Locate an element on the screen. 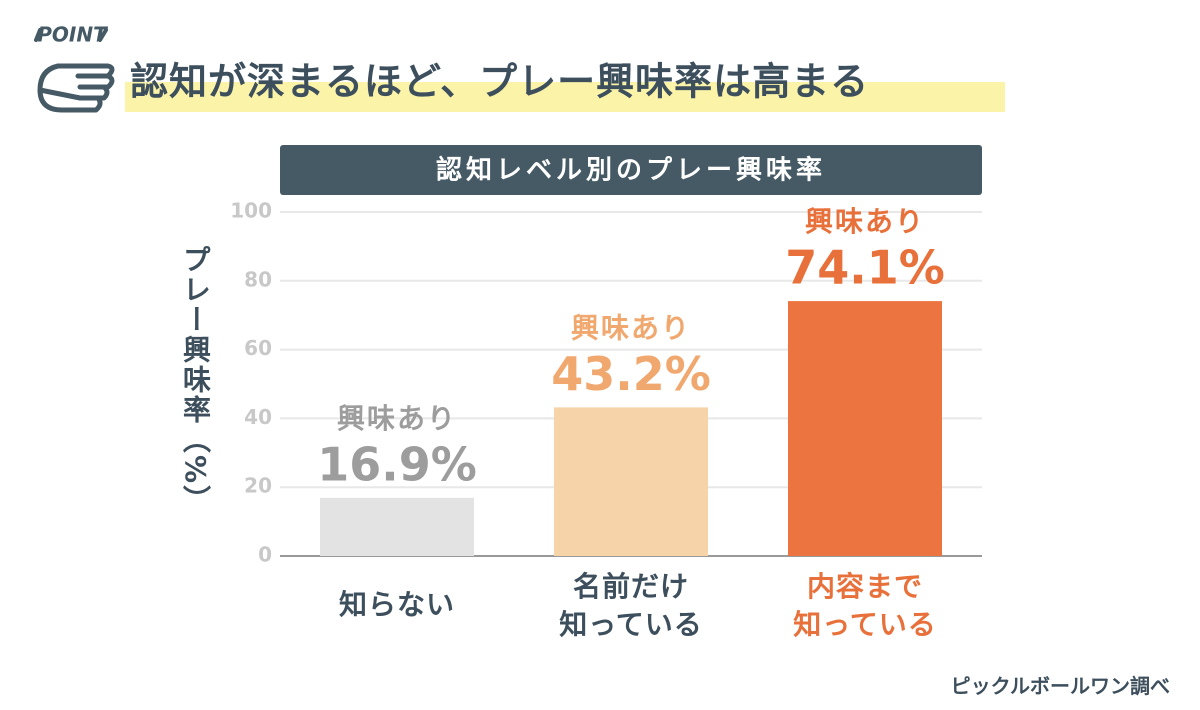  y-tick-label: 60 is located at coordinates (258, 348).